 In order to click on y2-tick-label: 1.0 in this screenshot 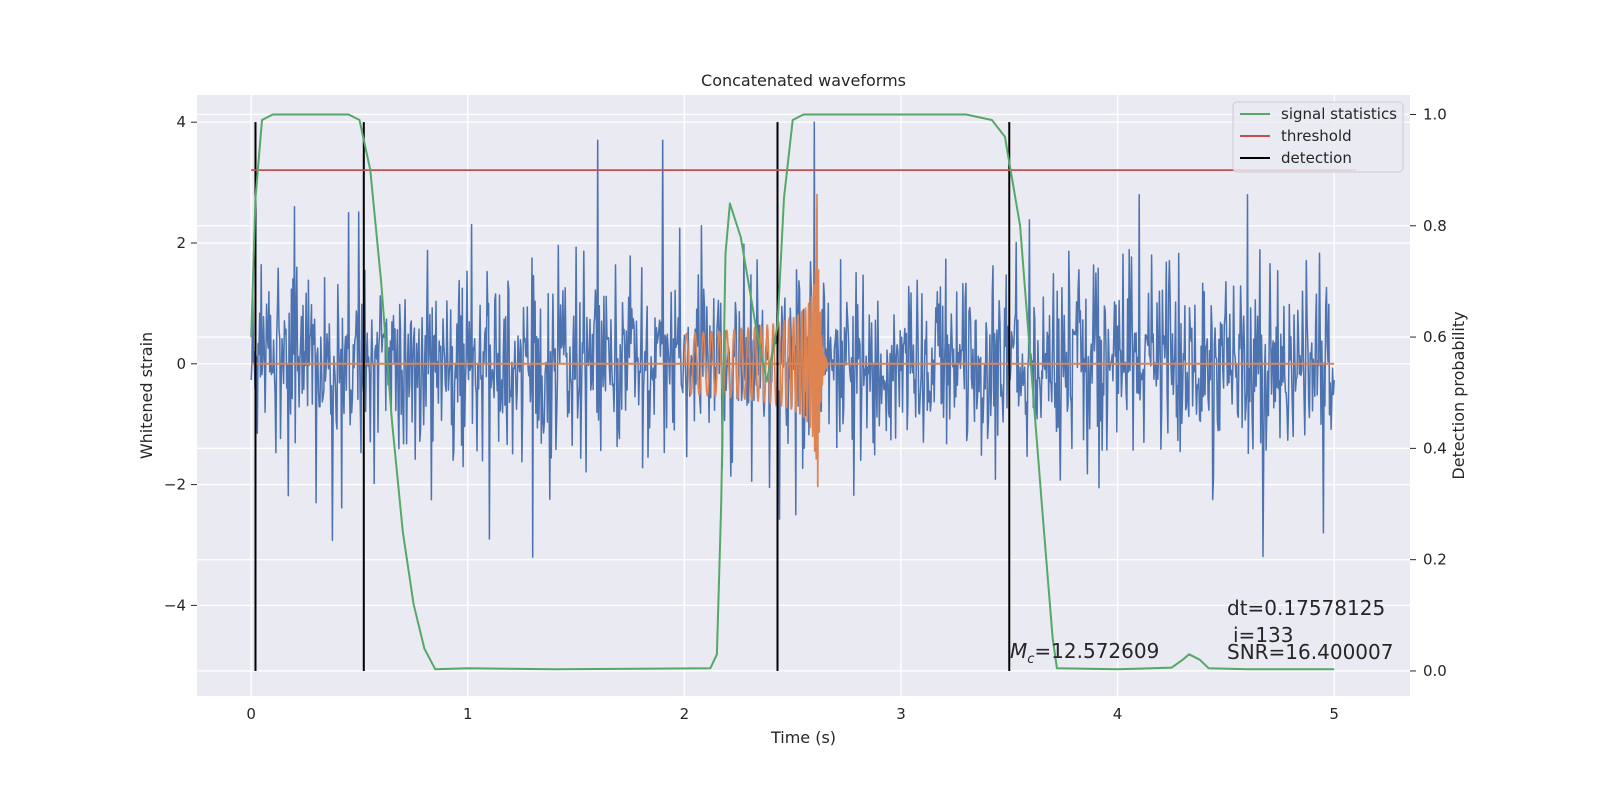, I will do `click(1435, 114)`.